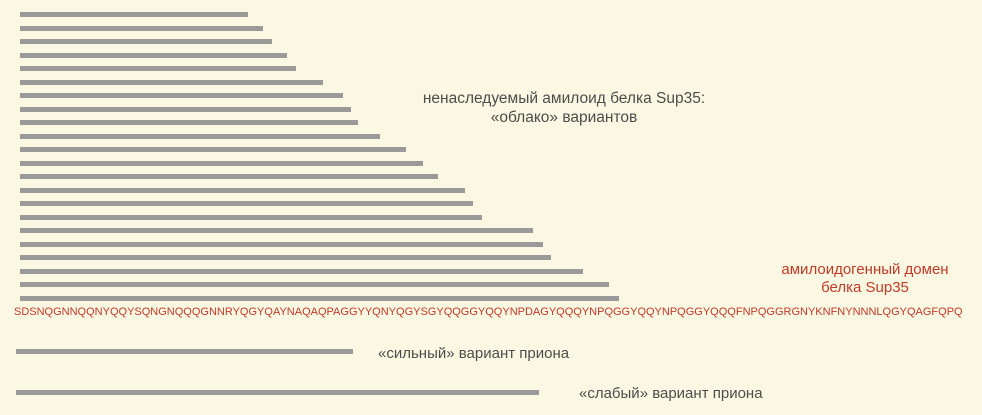 The height and width of the screenshot is (415, 982). I want to click on cloud-label-line1: ненаследуемый амилоид белка Sup35:, so click(564, 98).